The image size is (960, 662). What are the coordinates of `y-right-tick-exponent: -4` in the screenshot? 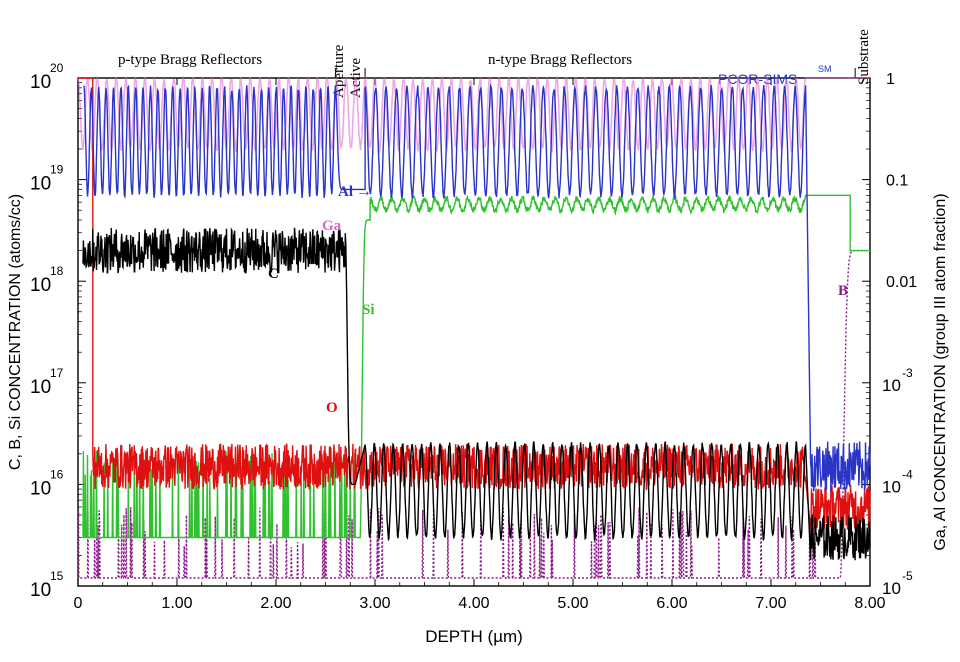 It's located at (907, 474).